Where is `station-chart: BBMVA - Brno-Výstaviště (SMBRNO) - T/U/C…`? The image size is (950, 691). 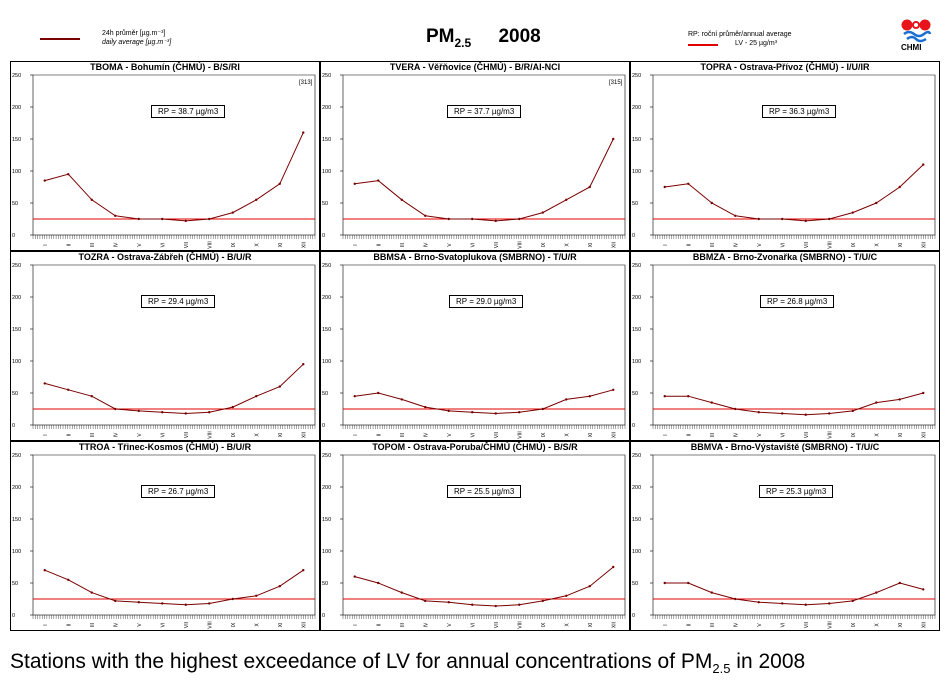
station-chart: BBMVA - Brno-Výstaviště (SMBRNO) - T/U/C… is located at coordinates (785, 536).